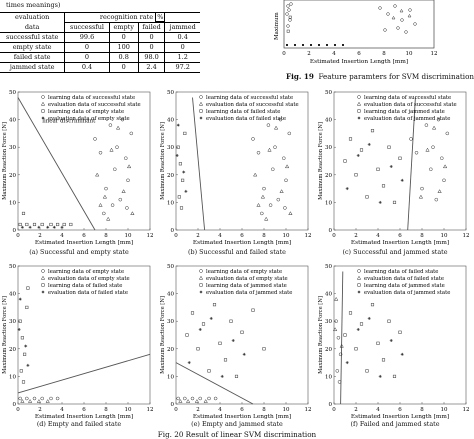 The width and height of the screenshot is (474, 439). What do you see at coordinates (395, 424) in the screenshot?
I see `subcaption-f: (f) Failed and jammed state` at bounding box center [395, 424].